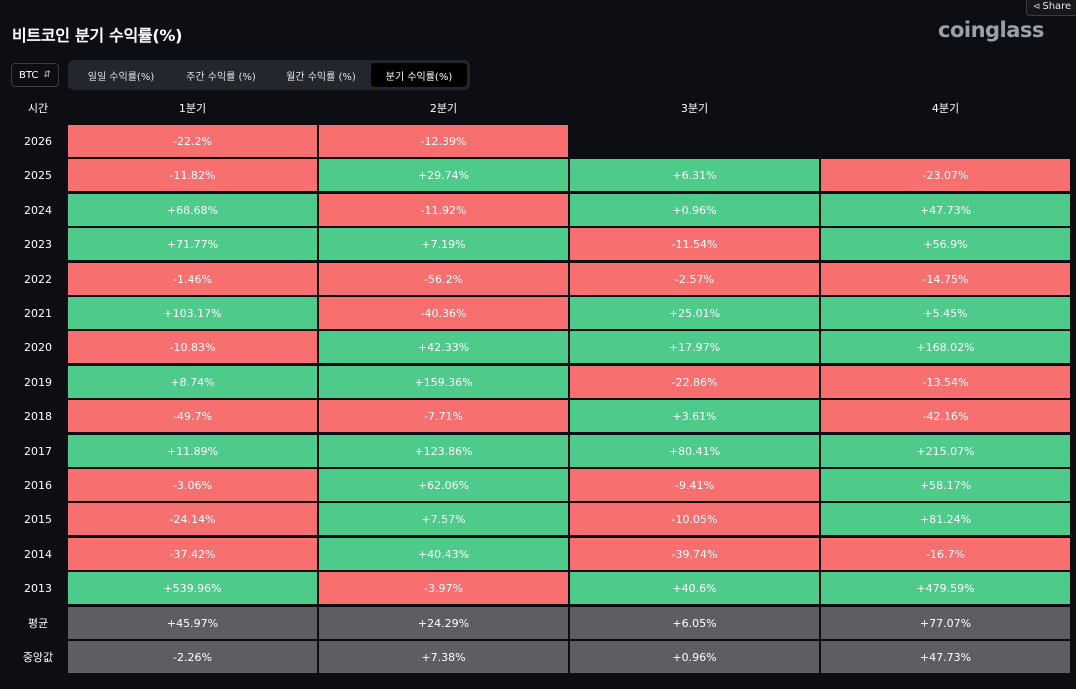 This screenshot has height=689, width=1076. I want to click on return-cell: -3.06%, so click(192, 485).